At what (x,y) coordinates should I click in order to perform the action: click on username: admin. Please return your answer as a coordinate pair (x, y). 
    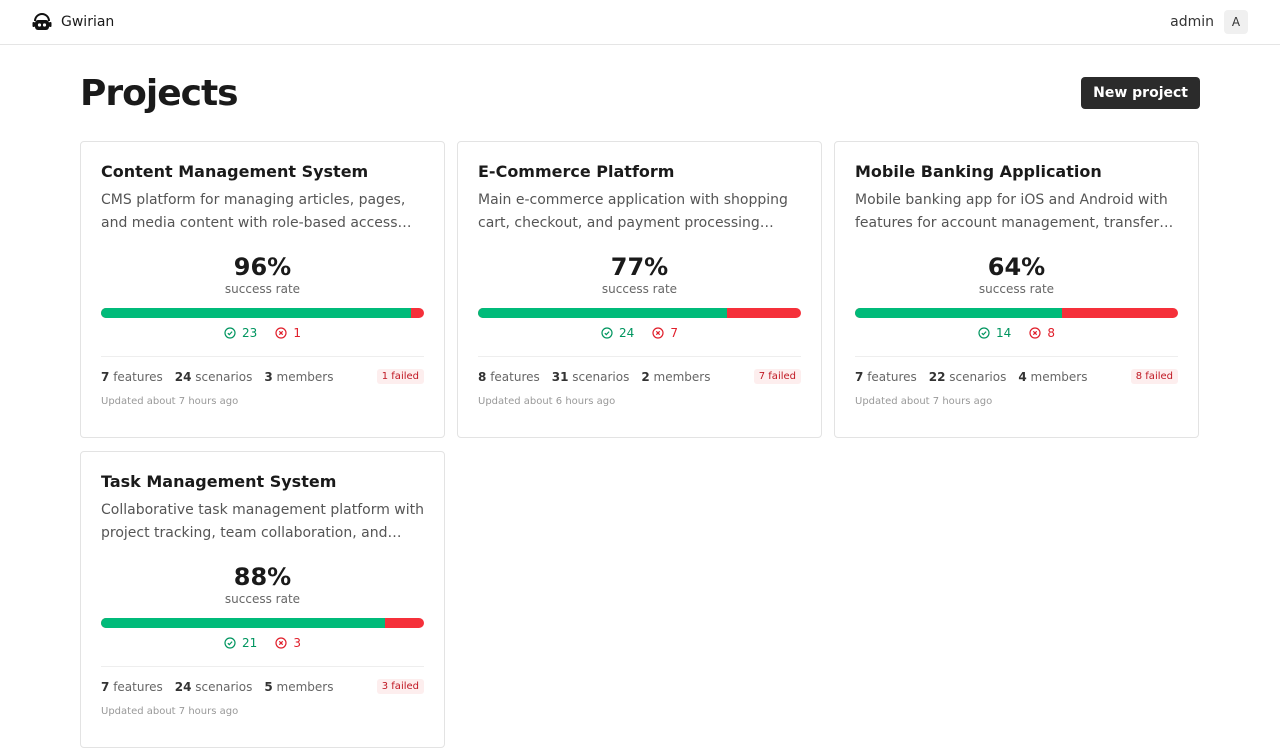
    Looking at the image, I should click on (1192, 22).